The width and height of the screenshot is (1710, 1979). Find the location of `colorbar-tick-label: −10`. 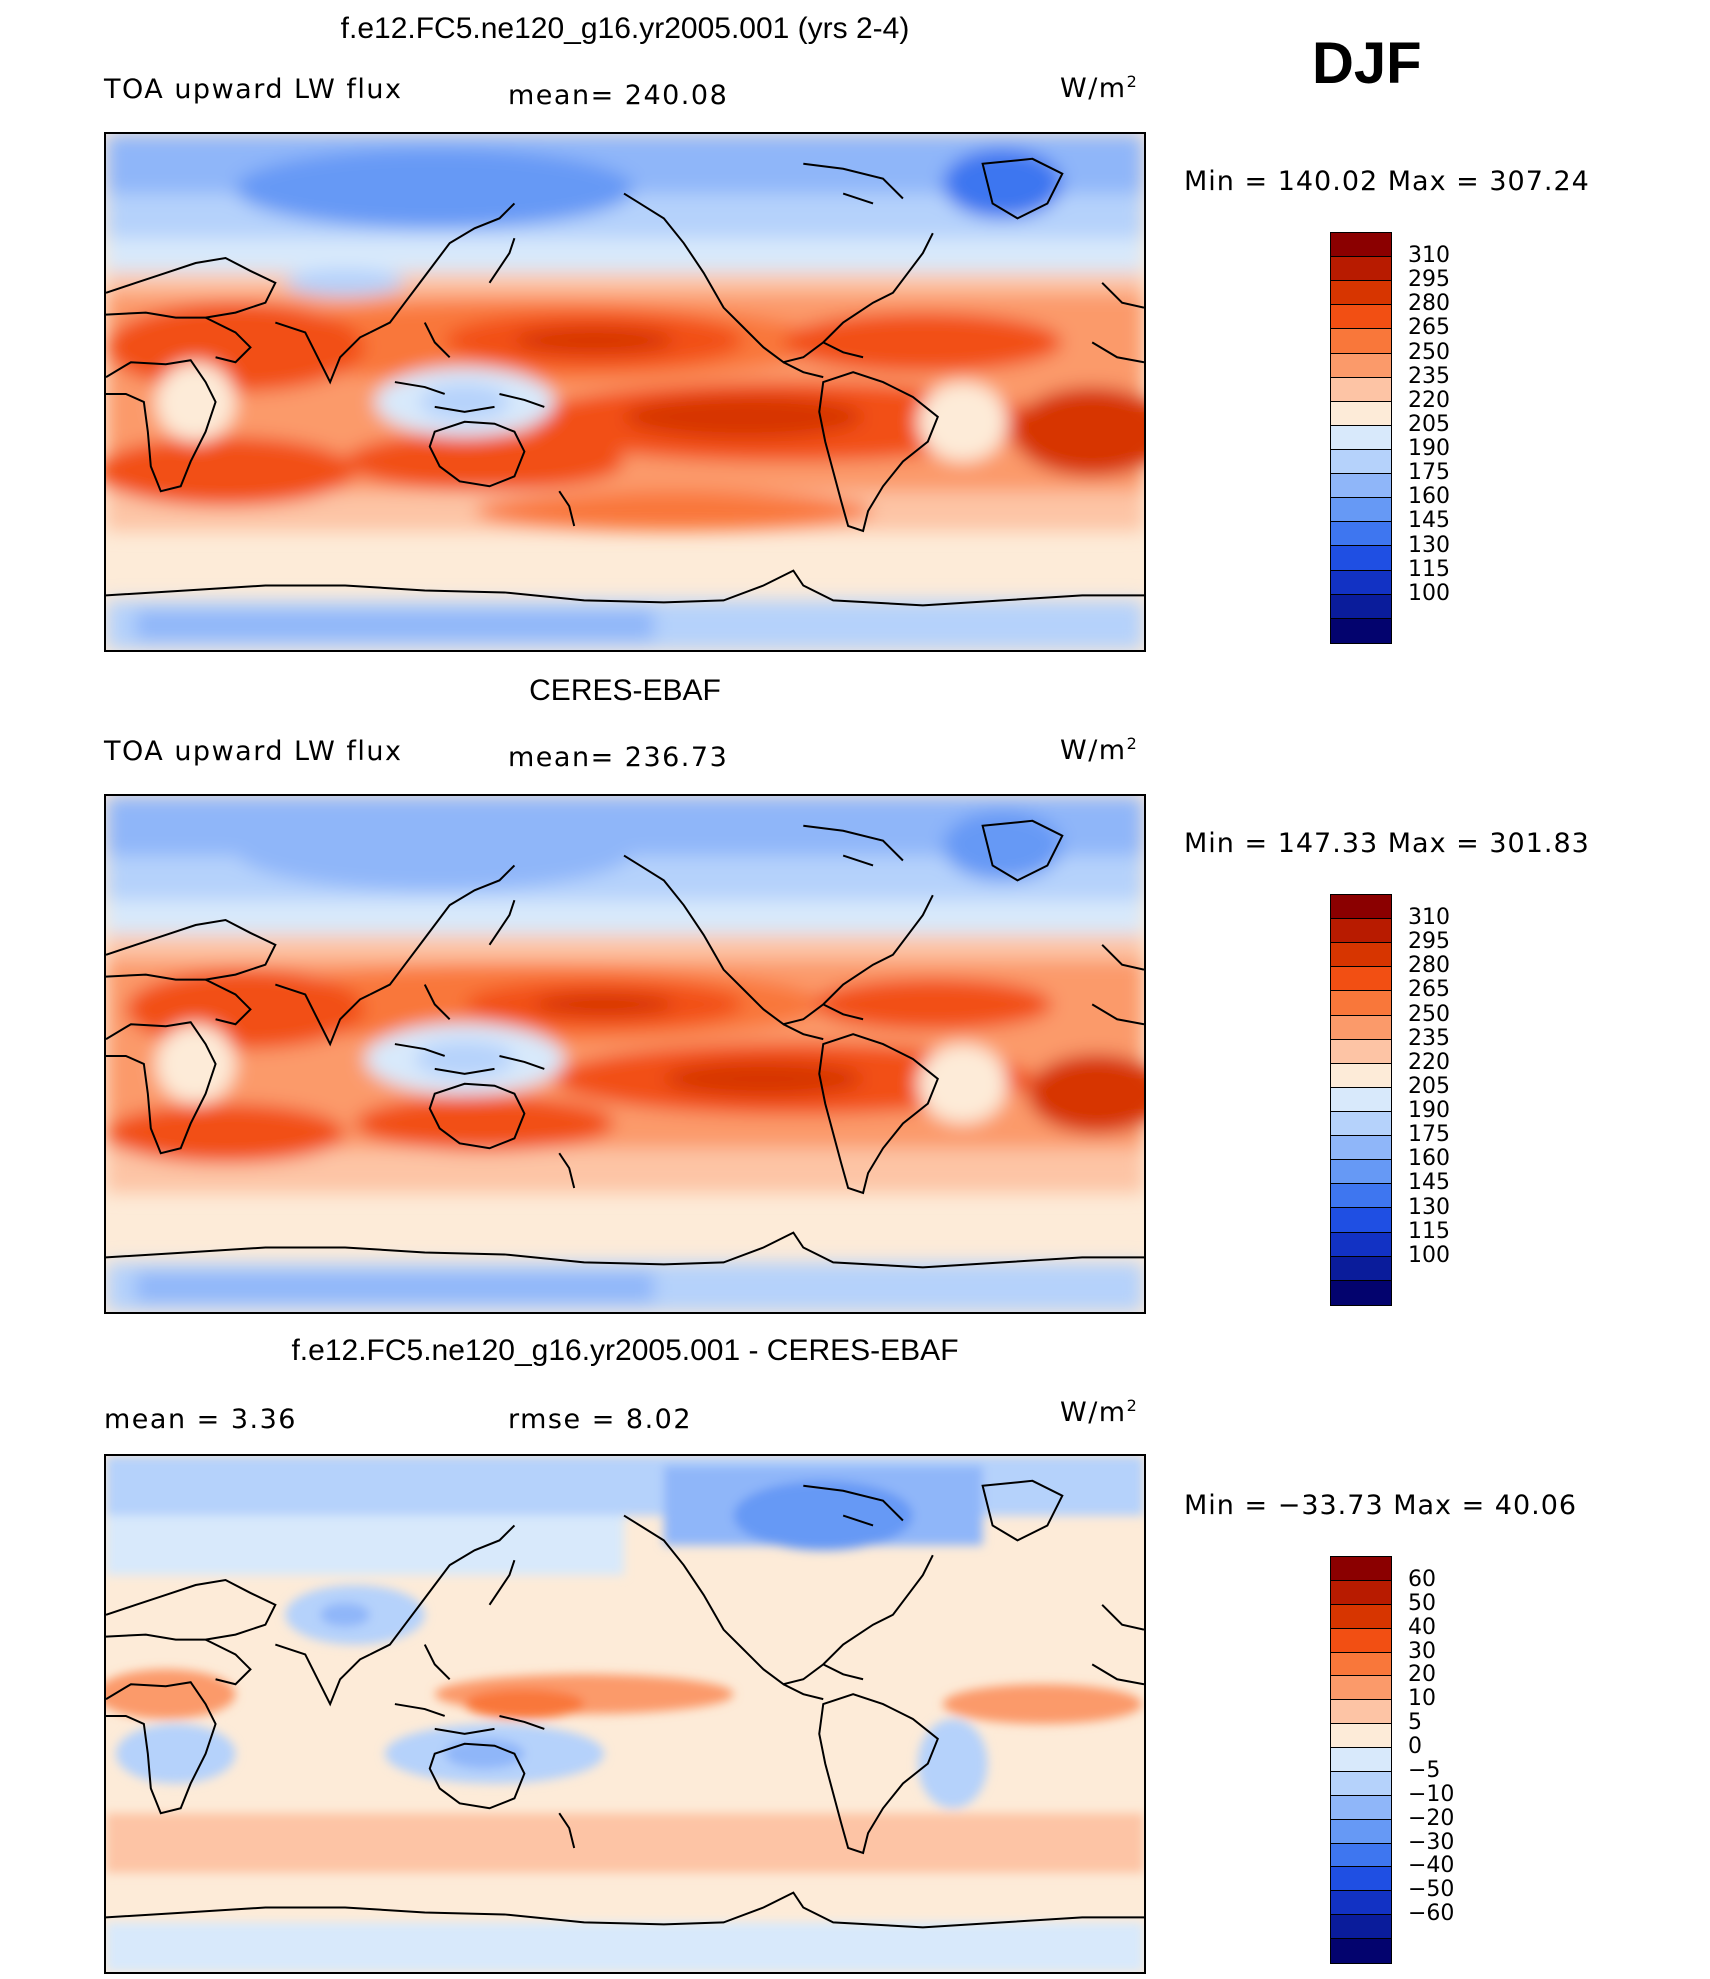

colorbar-tick-label: −10 is located at coordinates (1431, 1794).